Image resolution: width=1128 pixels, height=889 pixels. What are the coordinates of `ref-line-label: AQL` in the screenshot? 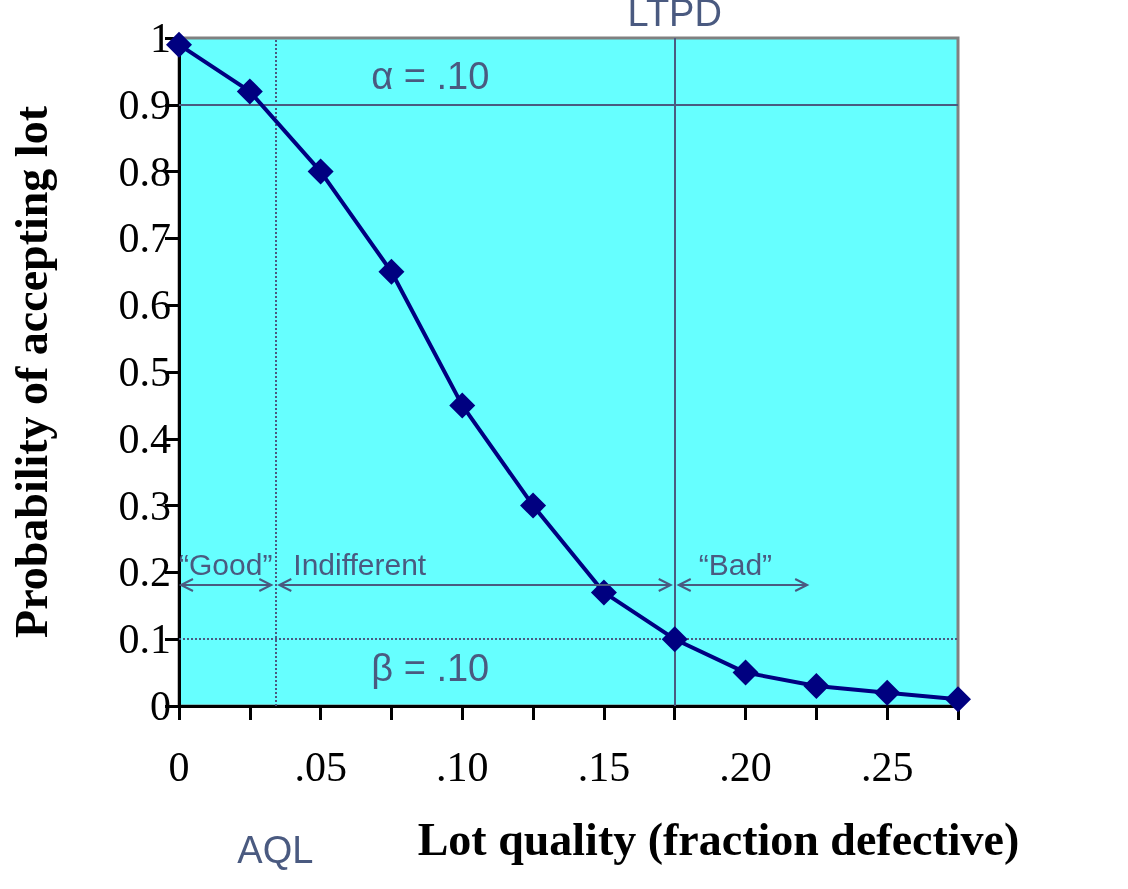 It's located at (275, 850).